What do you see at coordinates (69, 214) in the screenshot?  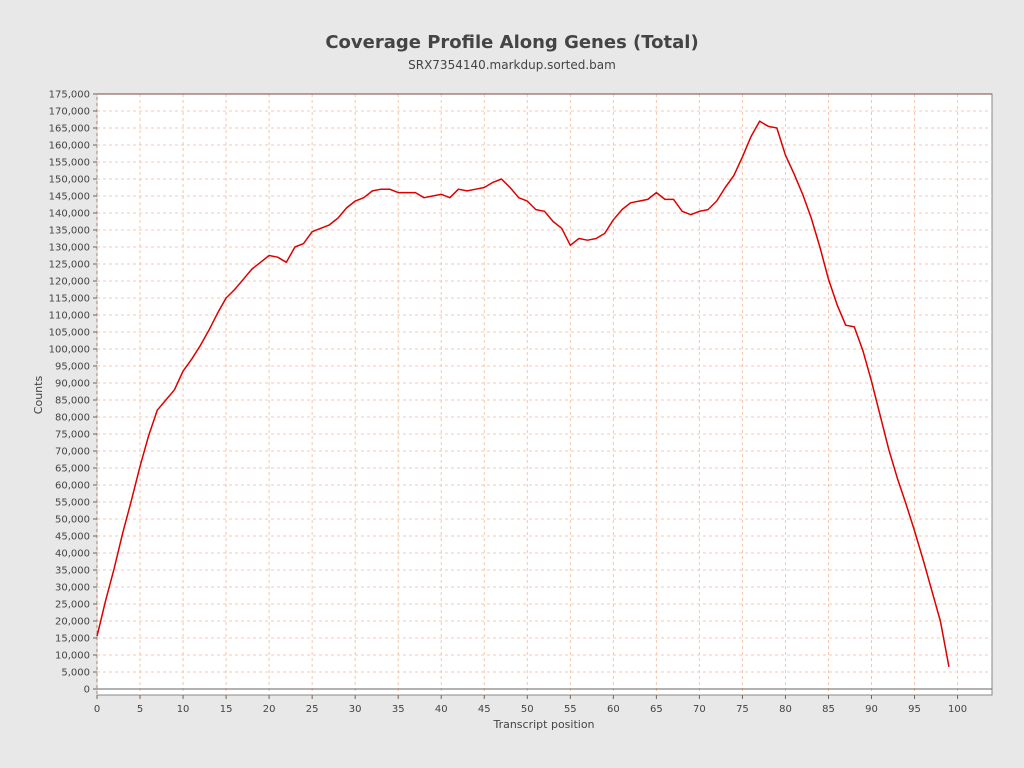 I see `y-tick-label: 140,000` at bounding box center [69, 214].